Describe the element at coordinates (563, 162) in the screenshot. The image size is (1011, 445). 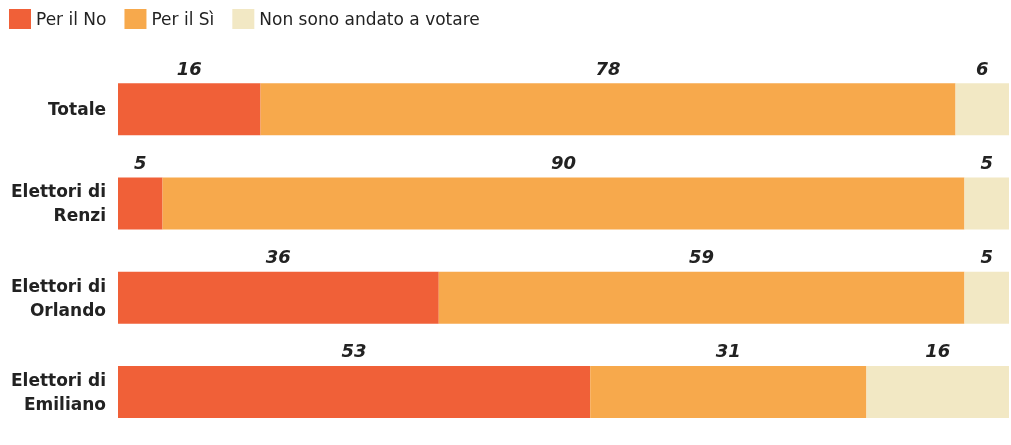
I see `data-label: 90` at that location.